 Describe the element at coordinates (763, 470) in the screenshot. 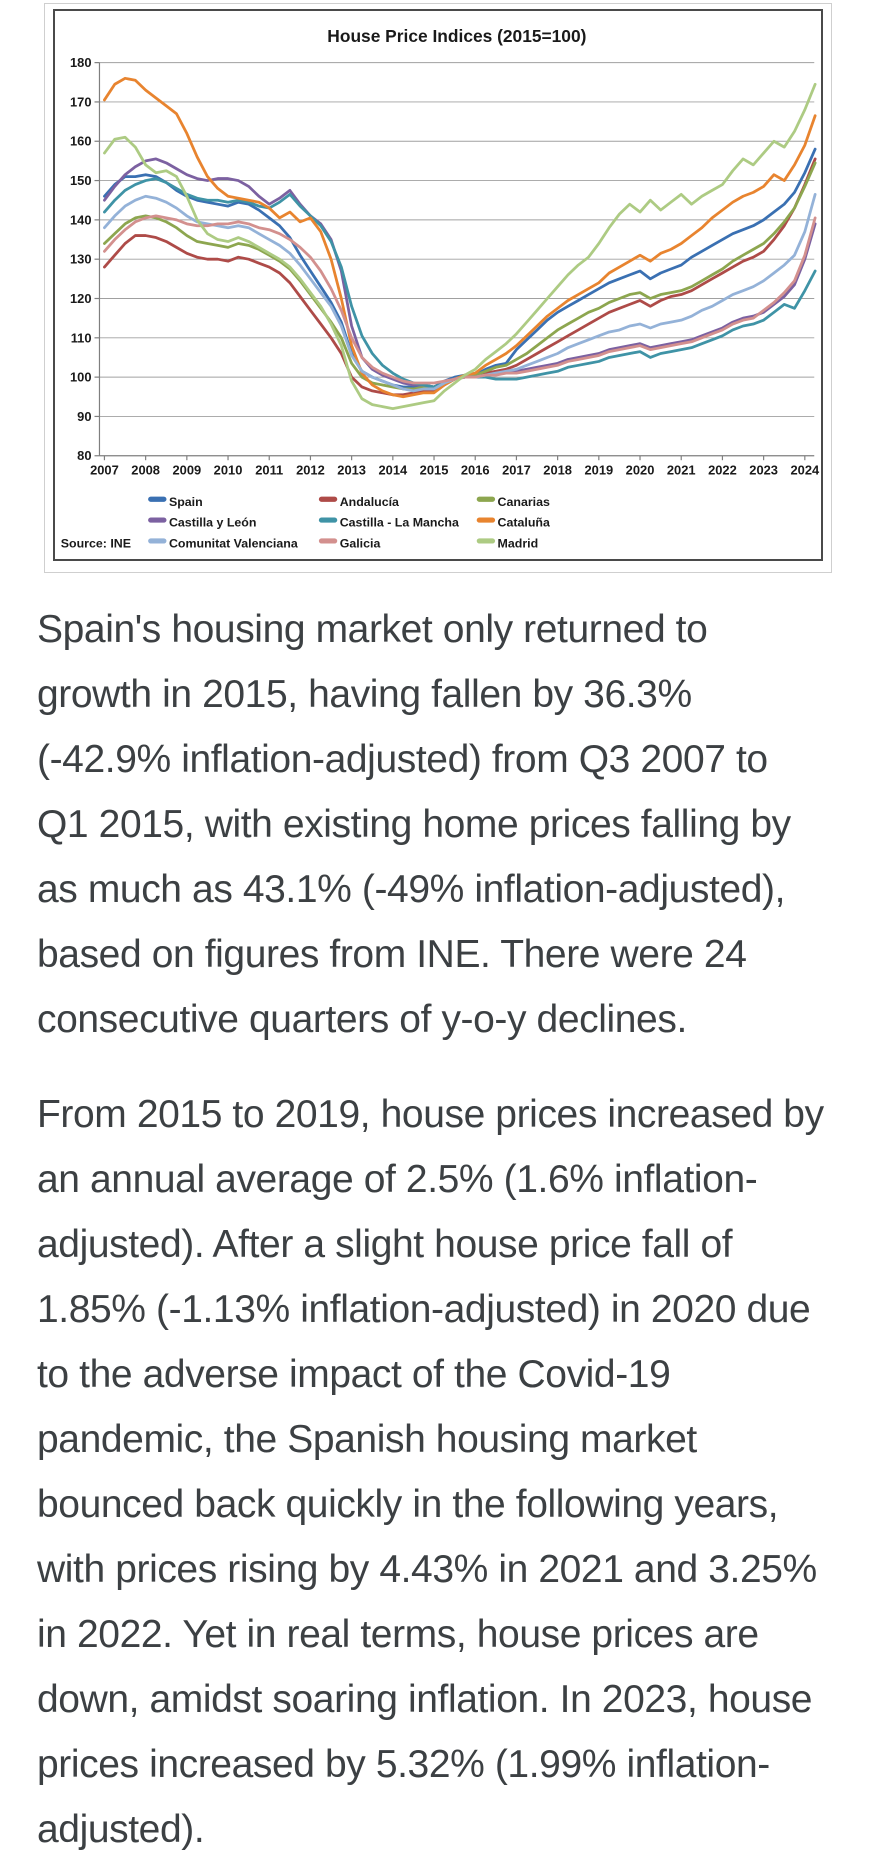

I see `svg-text: 2023` at that location.